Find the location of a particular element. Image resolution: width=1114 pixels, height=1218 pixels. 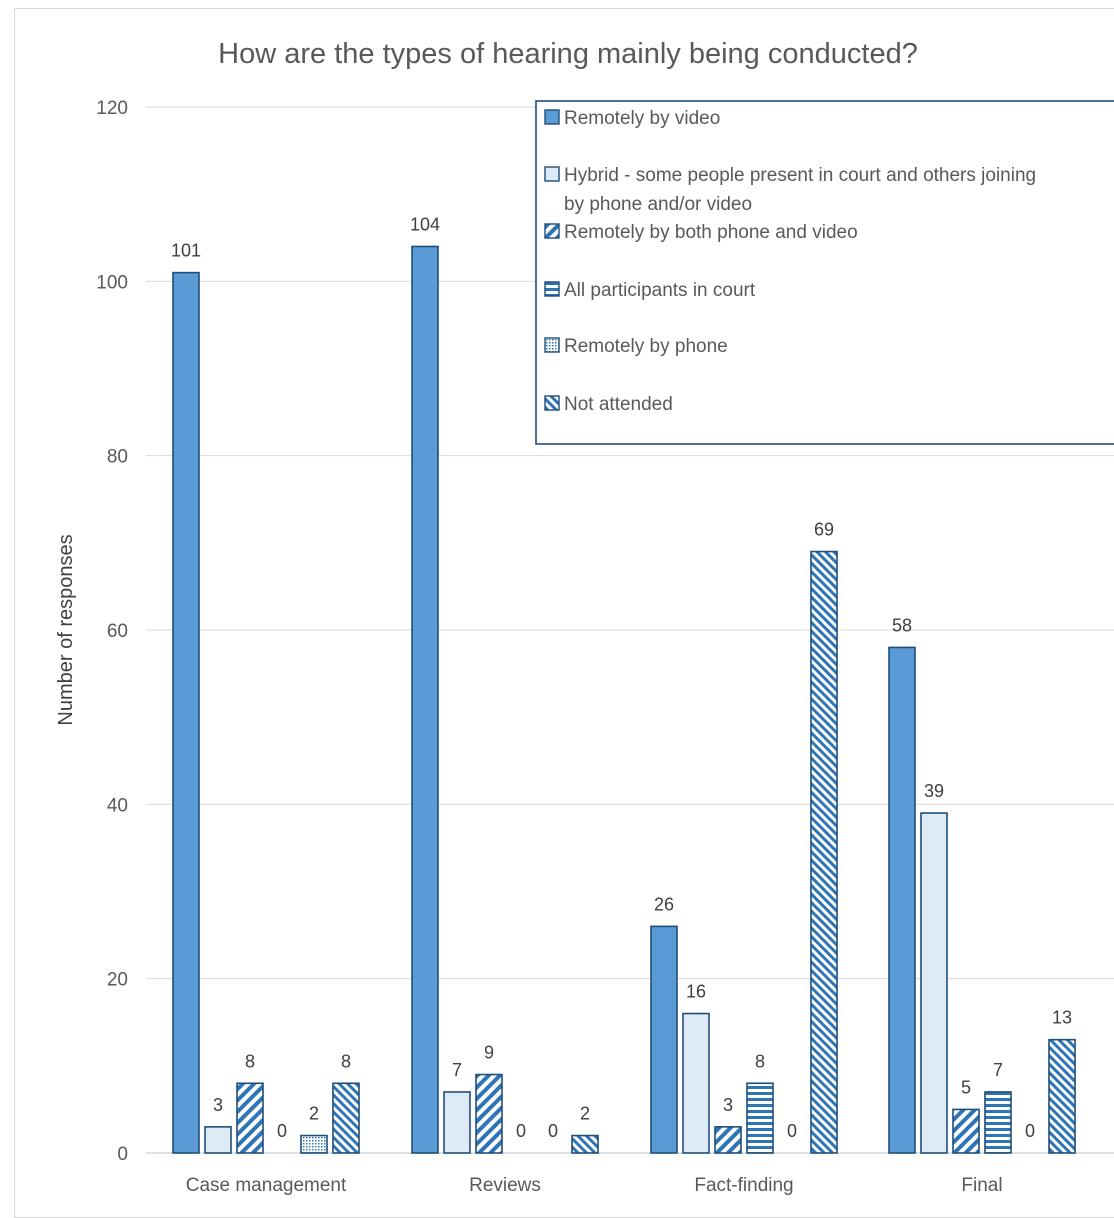

x-tick-label: Fact-finding is located at coordinates (743, 1185).